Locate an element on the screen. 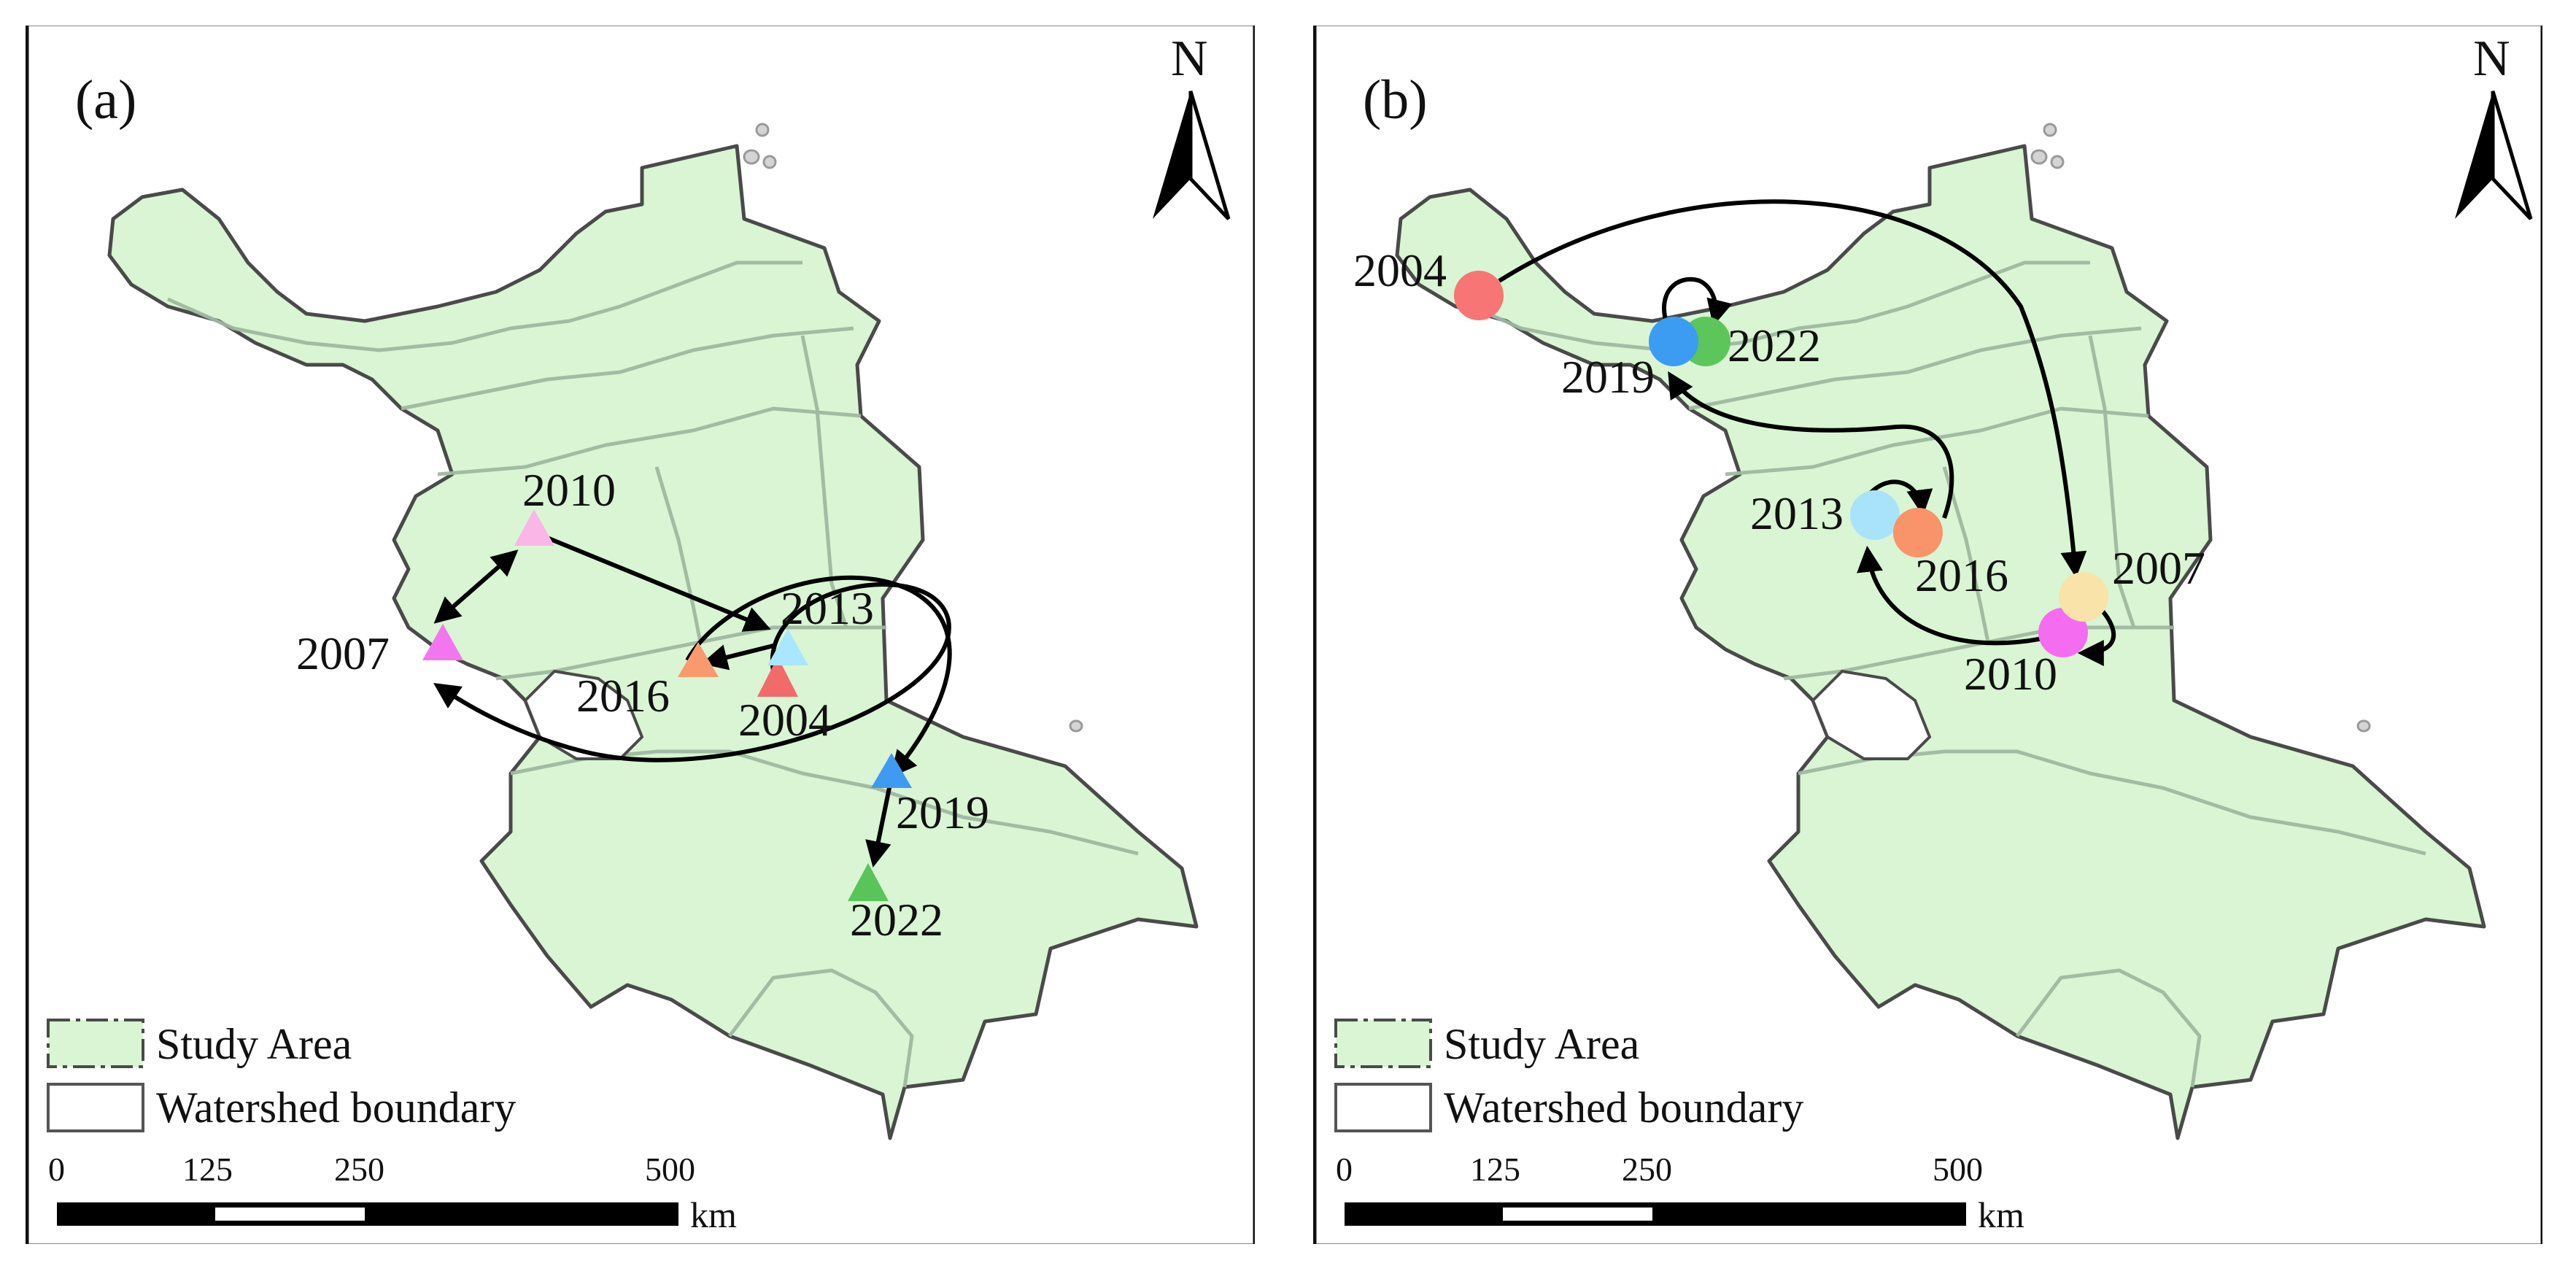 Image resolution: width=2576 pixels, height=1271 pixels. panel-b-north-arrow: N is located at coordinates (2494, 125).